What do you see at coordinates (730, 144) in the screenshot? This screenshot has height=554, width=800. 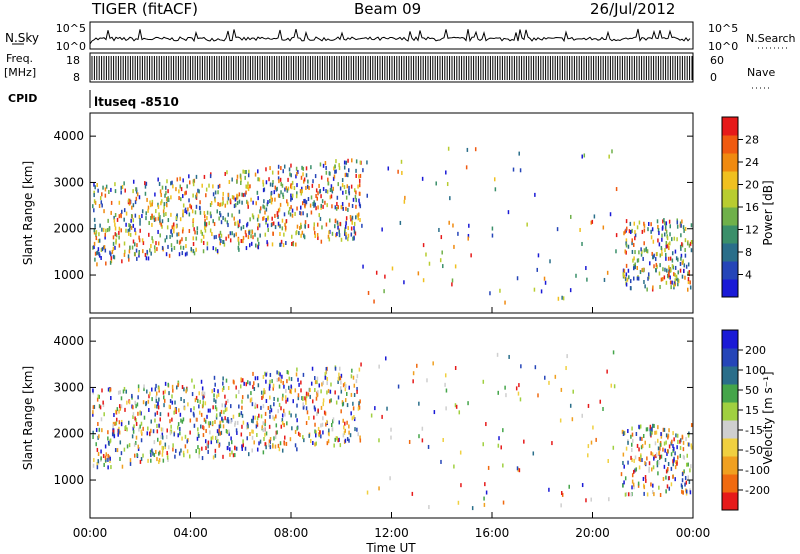 I see `colorbar-segment` at bounding box center [730, 144].